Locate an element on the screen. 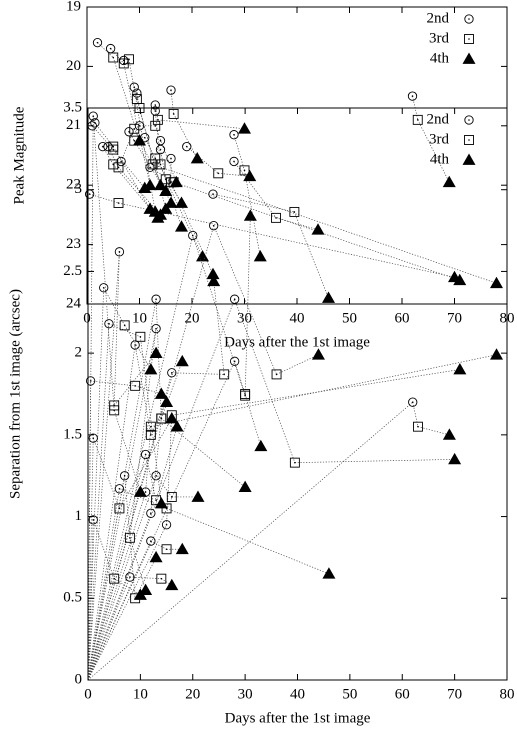 Image resolution: width=517 pixels, height=740 pixels. x-tick-label: 0 is located at coordinates (87, 318).